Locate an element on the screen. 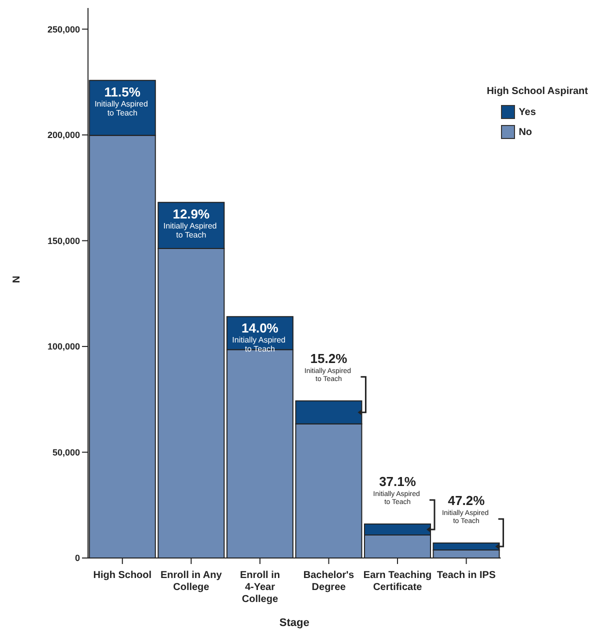 This screenshot has width=611, height=641. annotation: 37.1% is located at coordinates (397, 481).